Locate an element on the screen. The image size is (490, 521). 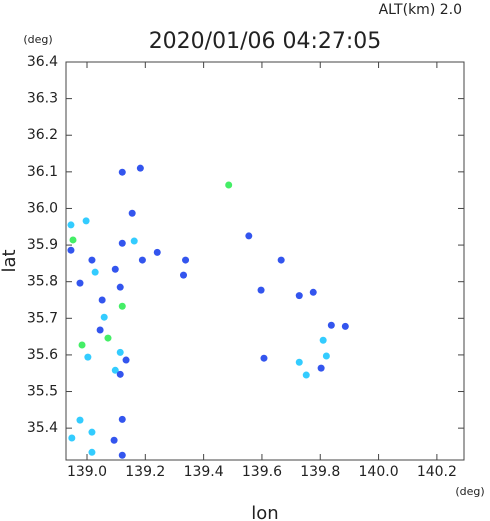
y-tick-label: 36.0 is located at coordinates (42, 208).